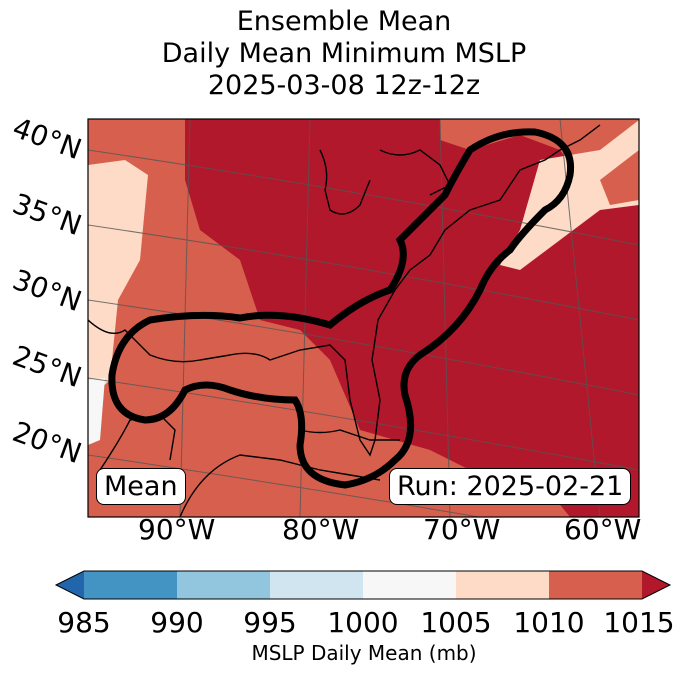 The height and width of the screenshot is (674, 688). Describe the element at coordinates (364, 653) in the screenshot. I see `colorbar-label: MSLP Daily Mean (mb)` at that location.